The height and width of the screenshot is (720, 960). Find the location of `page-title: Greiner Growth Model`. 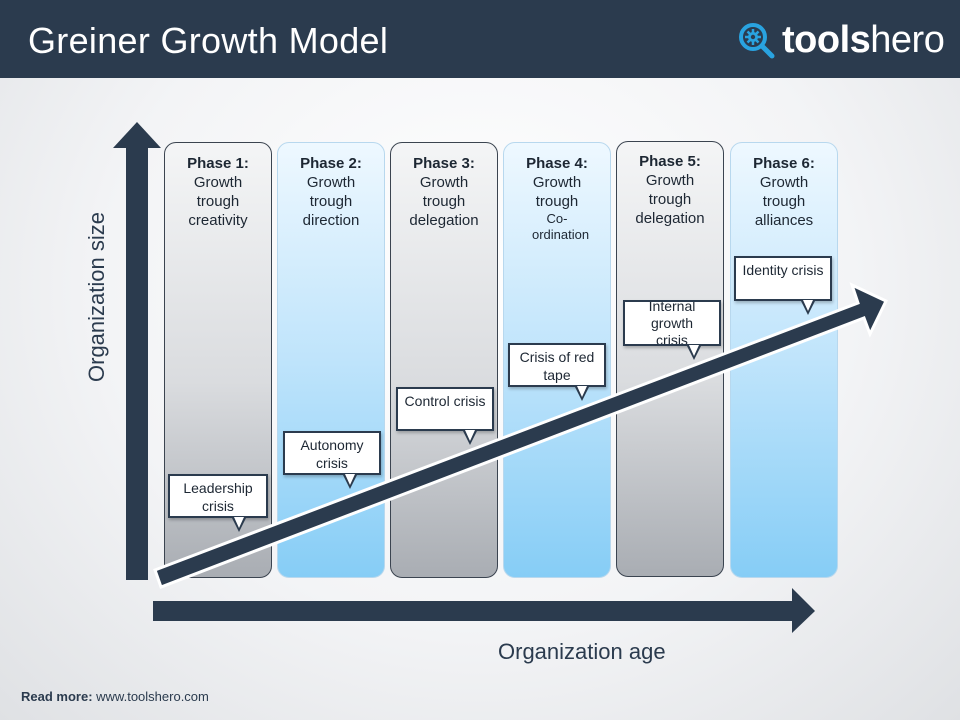

page-title: Greiner Growth Model is located at coordinates (208, 40).